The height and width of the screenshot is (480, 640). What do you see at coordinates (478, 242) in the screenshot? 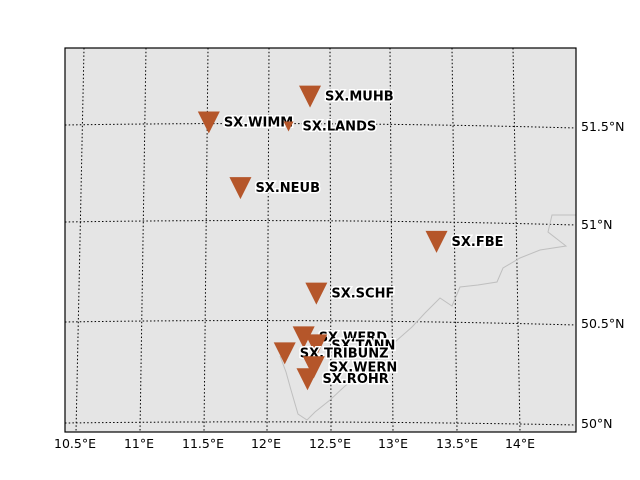
I see `station-label-sx-fbe: SX.FBE` at bounding box center [478, 242].